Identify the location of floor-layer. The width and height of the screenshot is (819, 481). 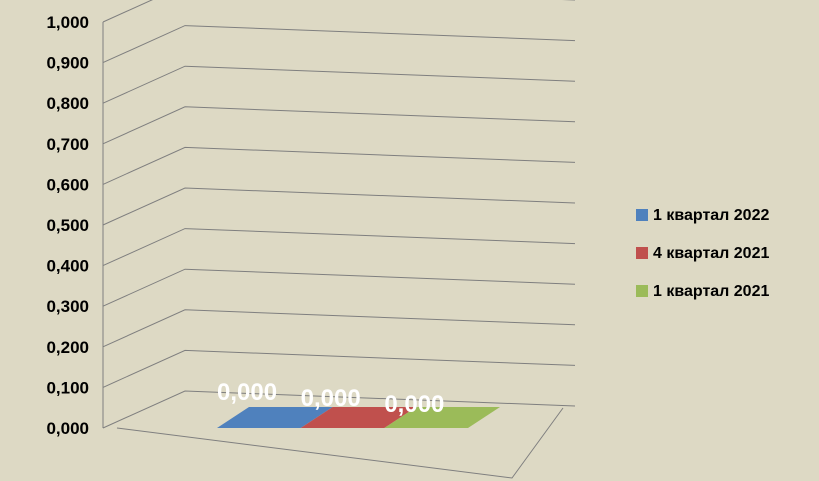
(340, 443).